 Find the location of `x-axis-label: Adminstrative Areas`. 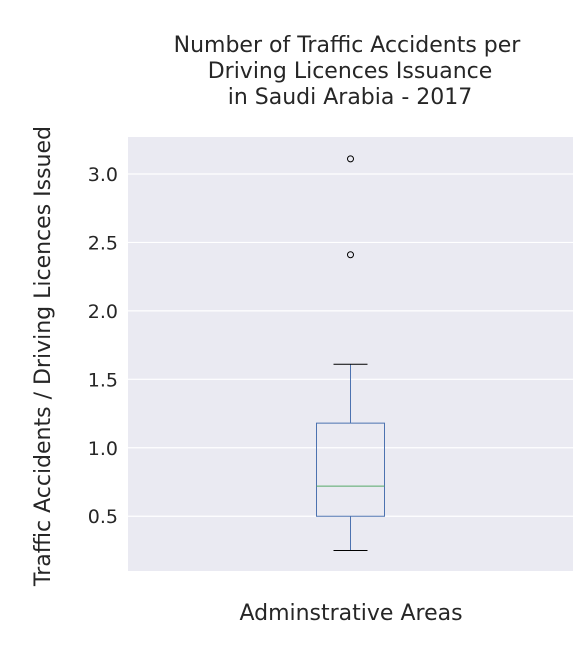

x-axis-label: Adminstrative Areas is located at coordinates (350, 613).